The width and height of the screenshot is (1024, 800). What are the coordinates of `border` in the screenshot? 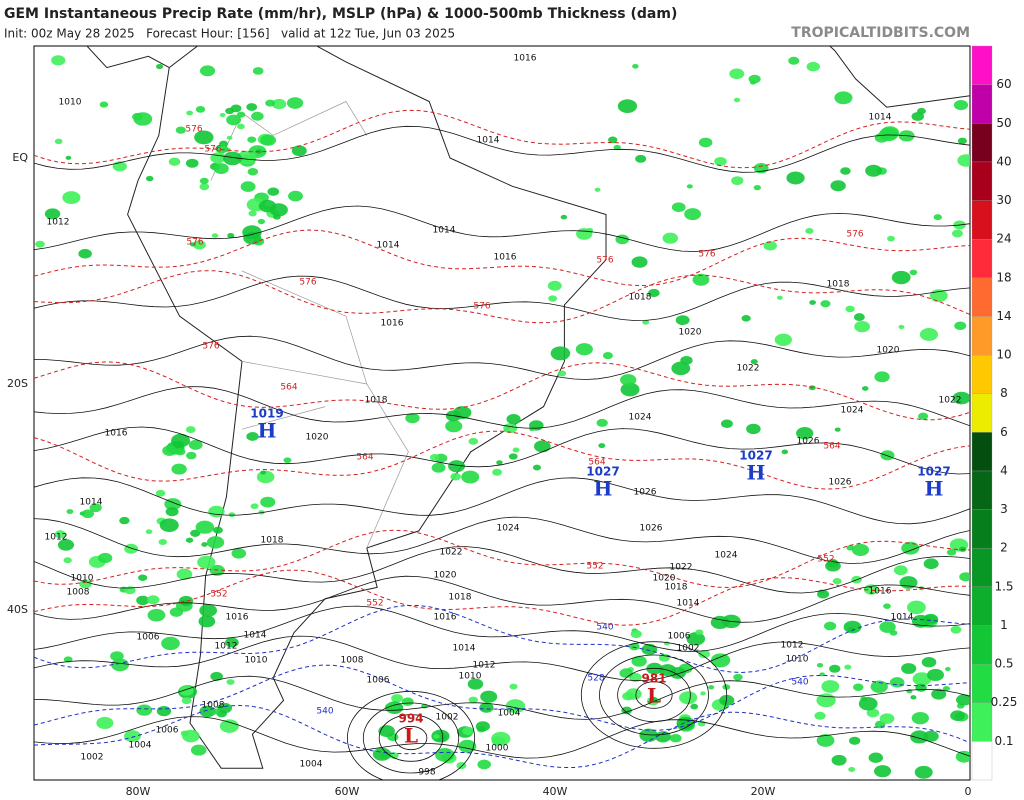 It's located at (304, 327).